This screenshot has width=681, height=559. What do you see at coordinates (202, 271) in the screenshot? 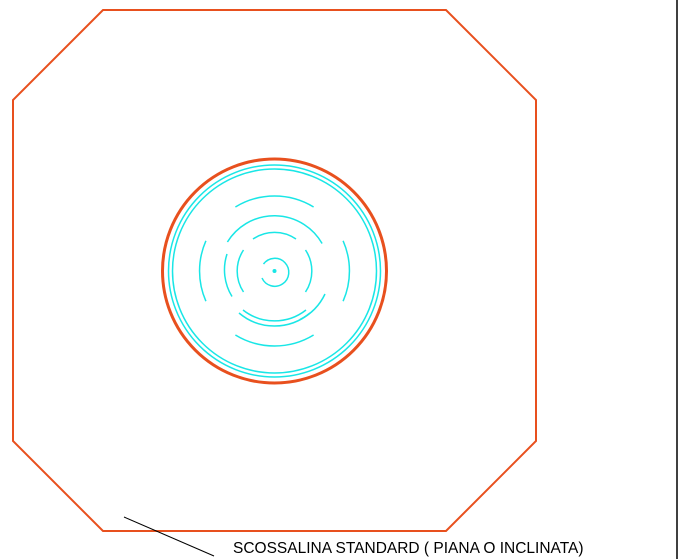
I see `dashed-arc-left` at bounding box center [202, 271].